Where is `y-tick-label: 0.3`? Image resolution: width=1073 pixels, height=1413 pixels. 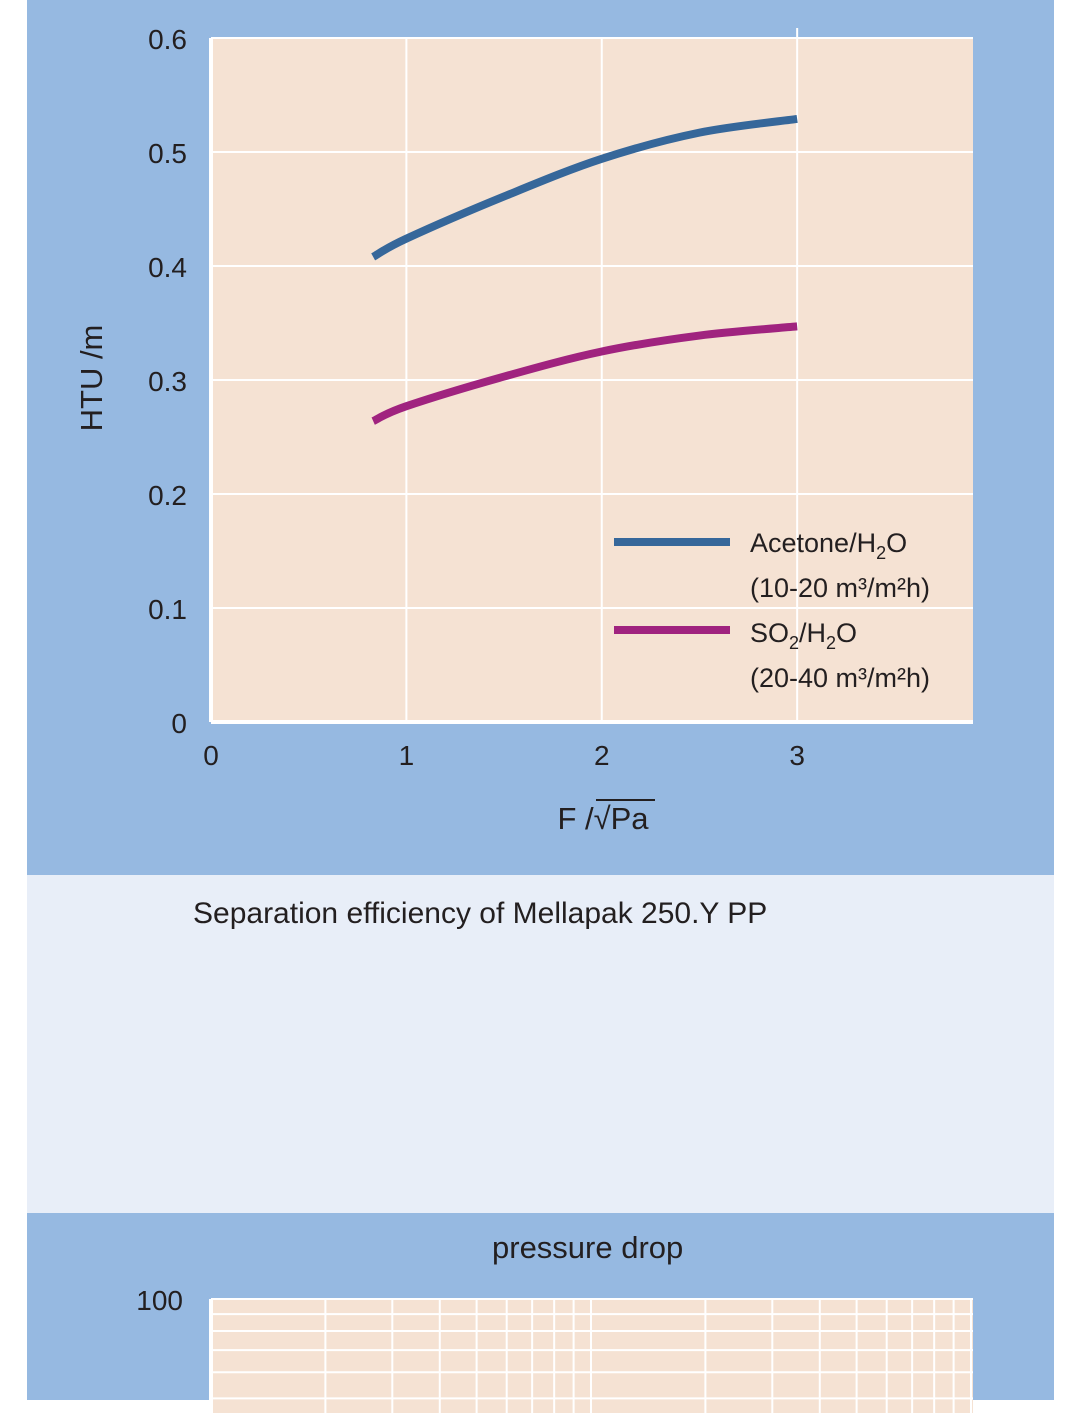
y-tick-label: 0.3 is located at coordinates (167, 381).